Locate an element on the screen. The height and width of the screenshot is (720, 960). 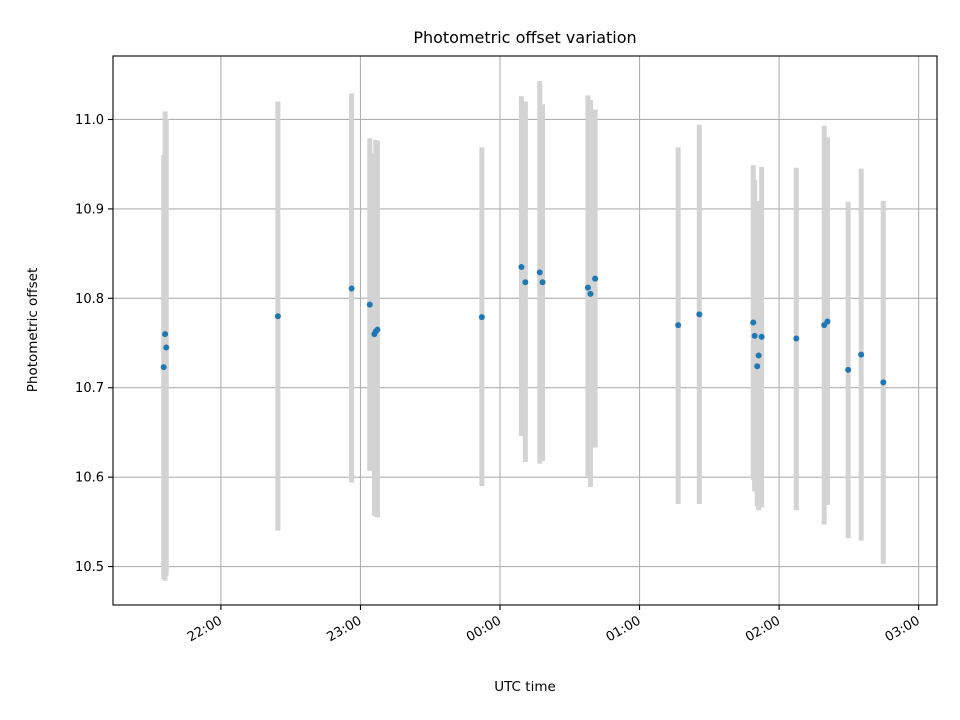
y-tick-label: 10.7 is located at coordinates (89, 388).